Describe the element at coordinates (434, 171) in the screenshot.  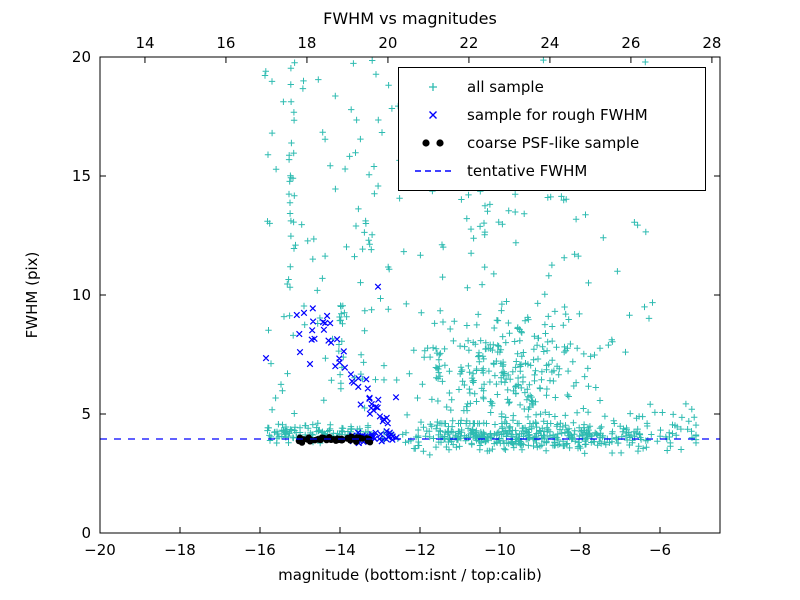
I see `dashed-line-icon` at that location.